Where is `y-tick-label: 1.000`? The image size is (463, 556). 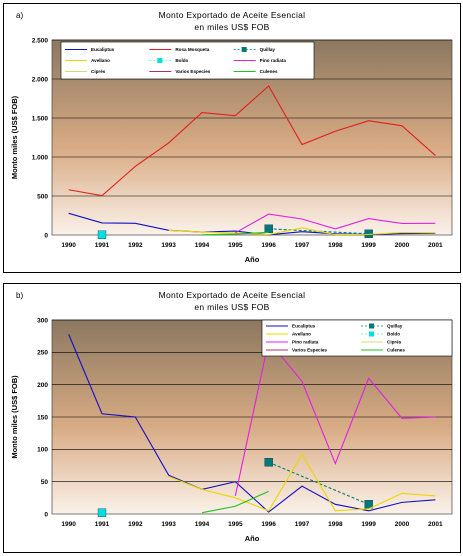 y-tick-label: 1.000 is located at coordinates (40, 157).